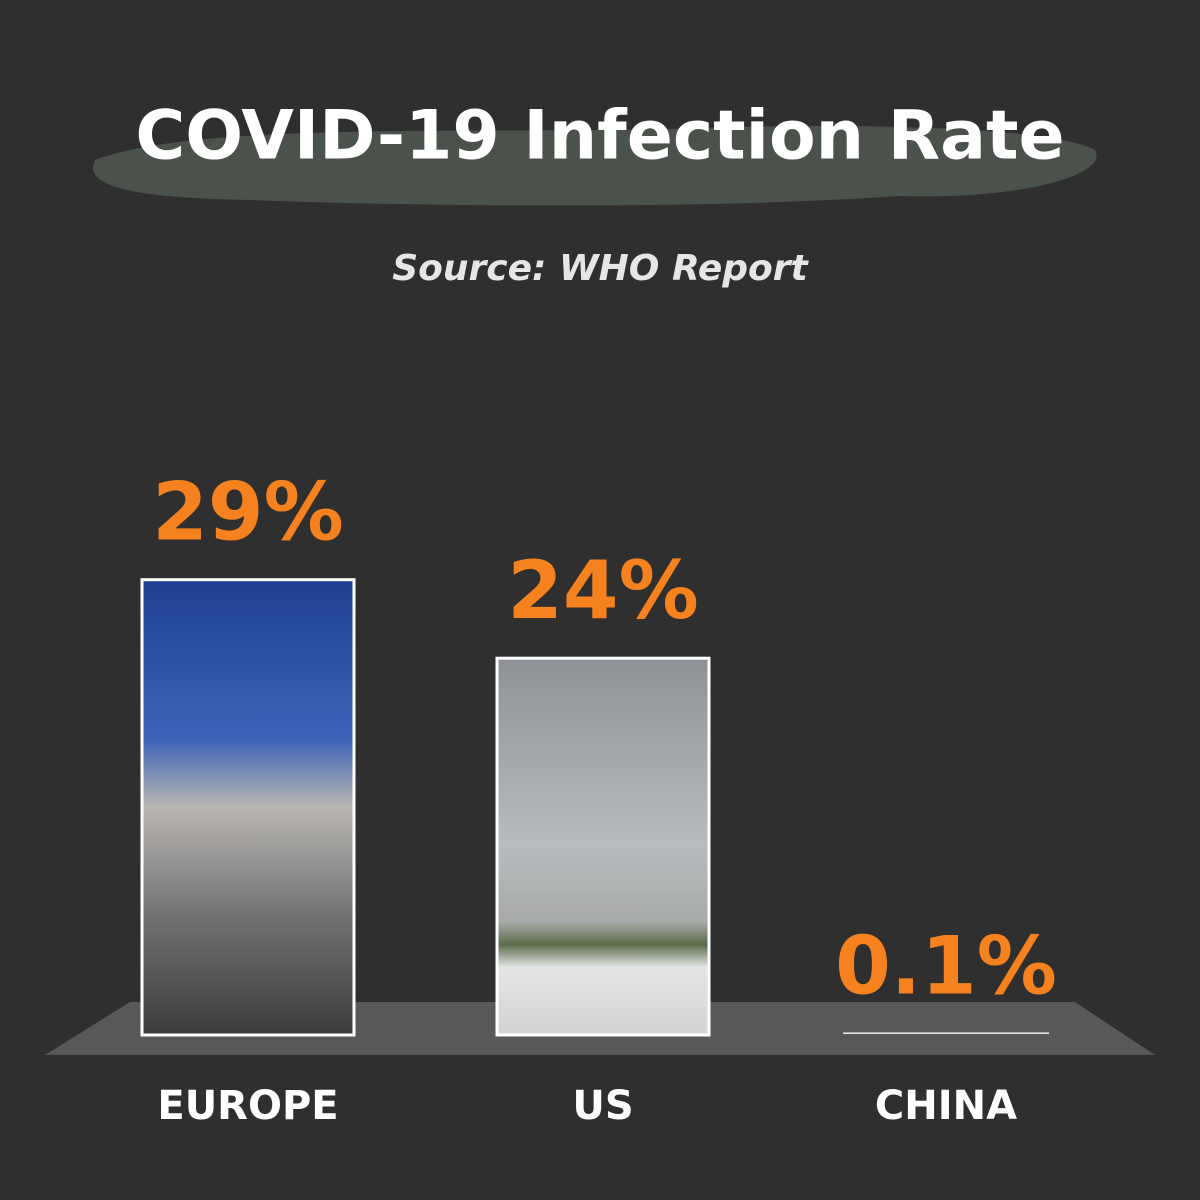 The image size is (1200, 1200). I want to click on chart-subtitle: Source: WHO Report, so click(600, 268).